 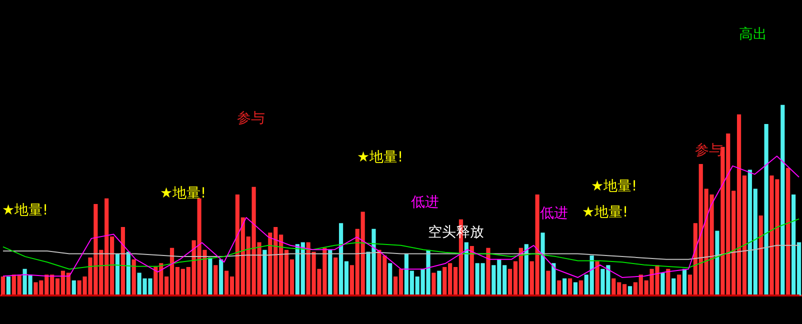 What do you see at coordinates (753, 34) in the screenshot?
I see `text: 高出` at bounding box center [753, 34].